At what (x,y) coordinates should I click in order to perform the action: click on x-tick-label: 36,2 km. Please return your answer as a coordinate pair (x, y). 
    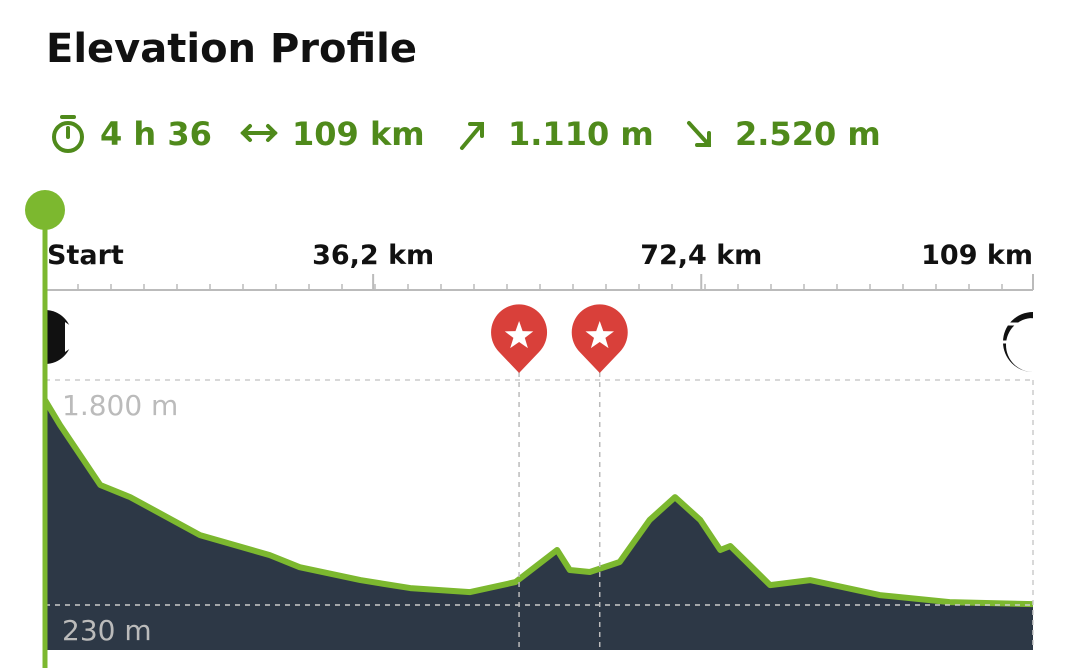
    Looking at the image, I should click on (373, 255).